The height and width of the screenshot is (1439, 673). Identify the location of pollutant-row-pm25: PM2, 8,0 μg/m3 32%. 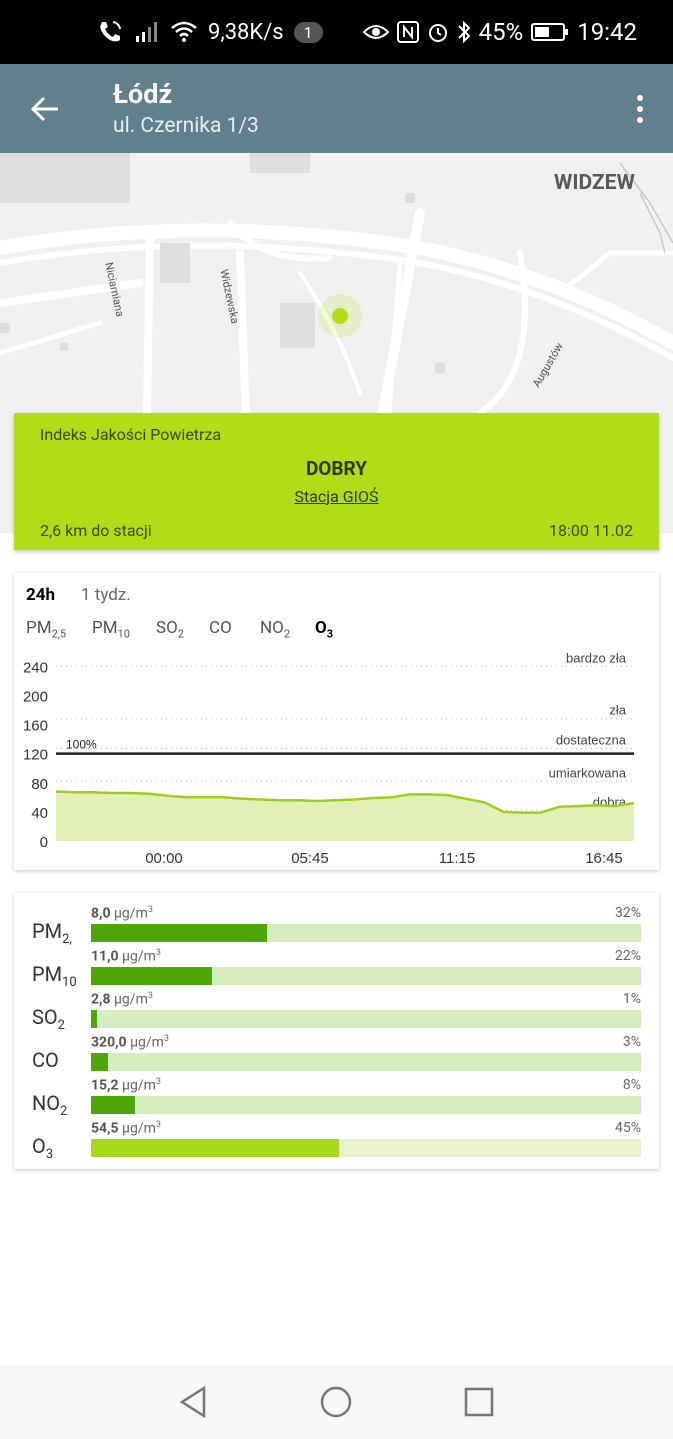
(336, 926).